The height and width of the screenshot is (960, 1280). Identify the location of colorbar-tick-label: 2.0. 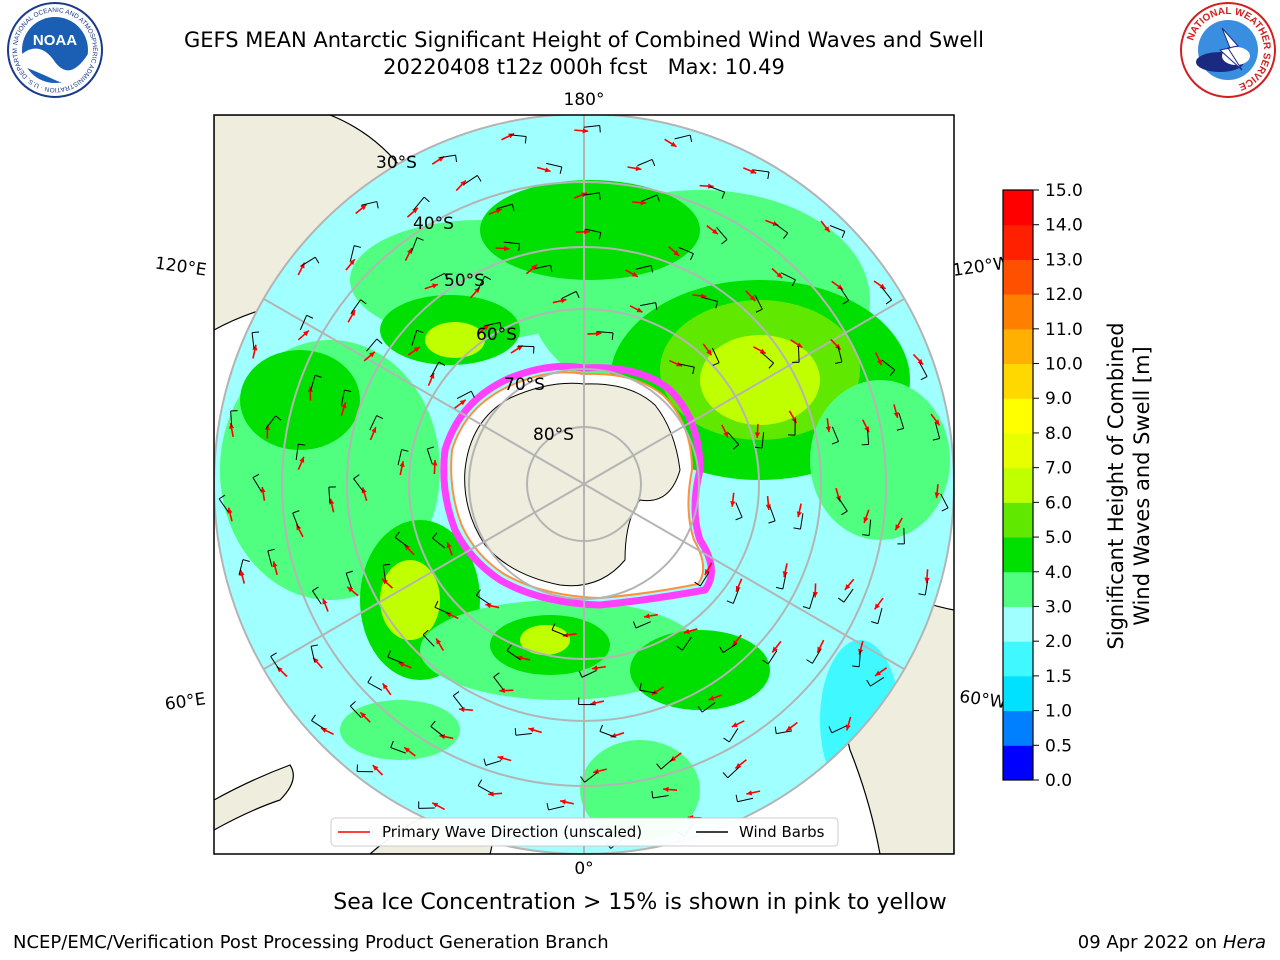
(1058, 642).